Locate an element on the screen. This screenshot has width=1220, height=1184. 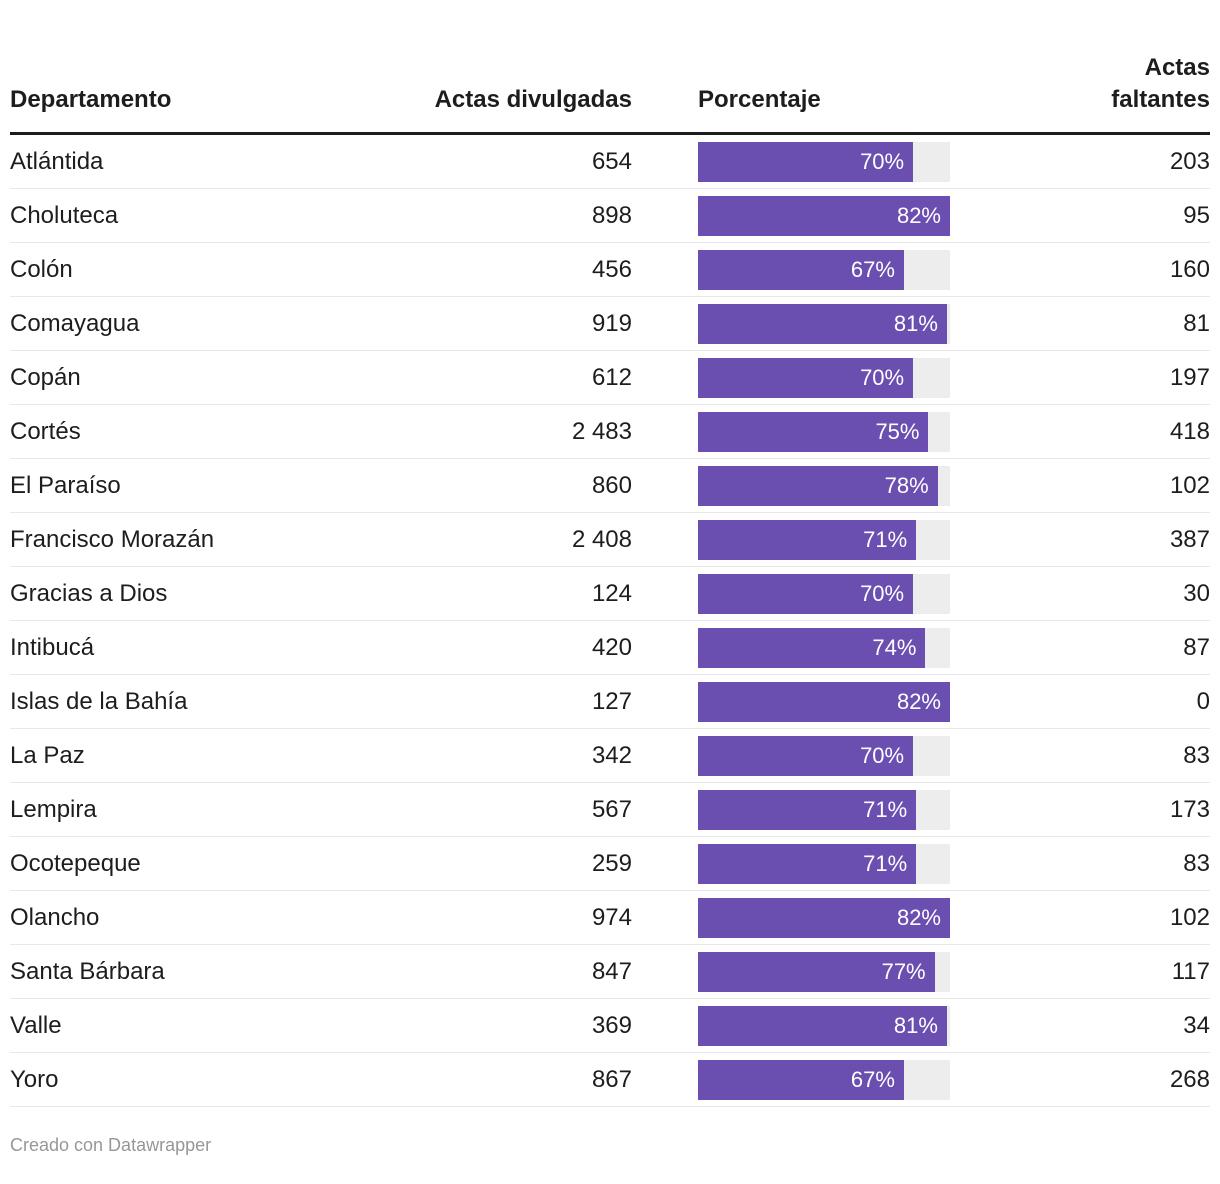
cell-actas-divulgadas: 867 is located at coordinates (611, 1079).